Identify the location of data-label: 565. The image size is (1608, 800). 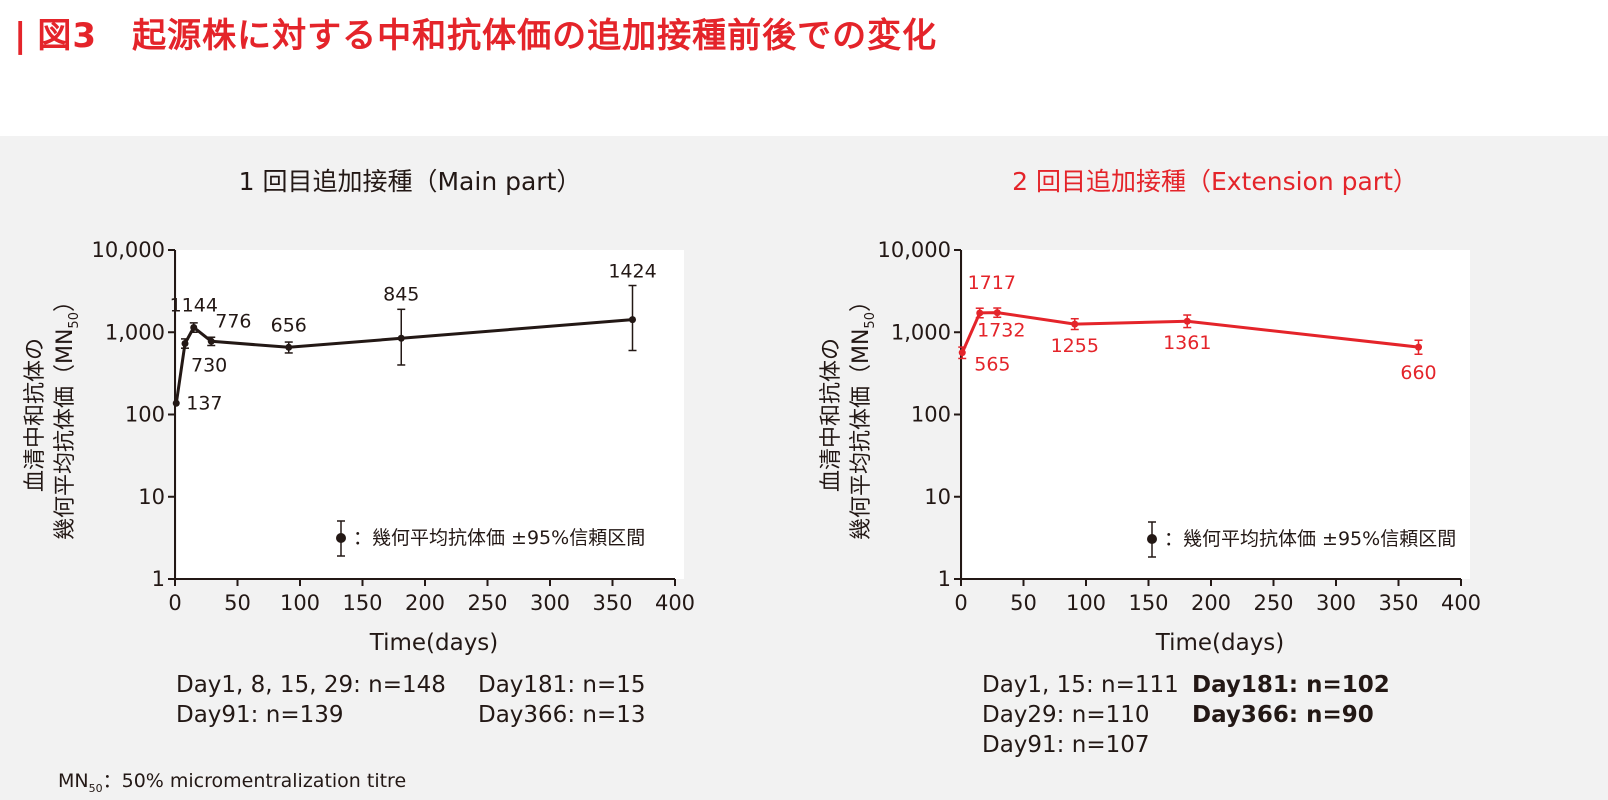
(992, 365).